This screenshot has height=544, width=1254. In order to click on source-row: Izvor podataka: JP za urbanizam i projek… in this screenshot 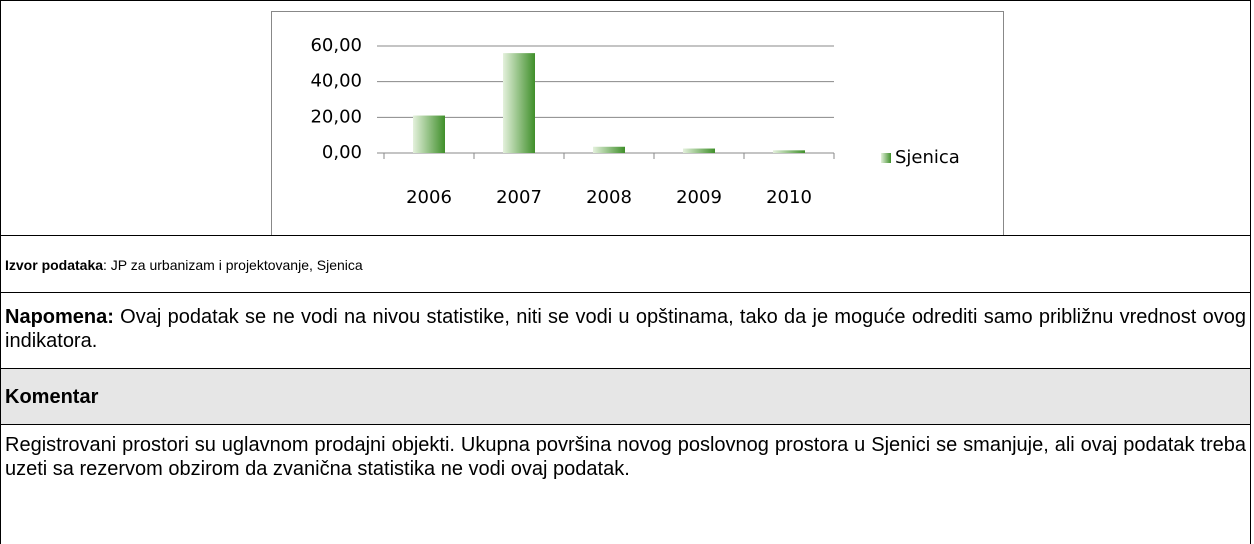, I will do `click(625, 264)`.